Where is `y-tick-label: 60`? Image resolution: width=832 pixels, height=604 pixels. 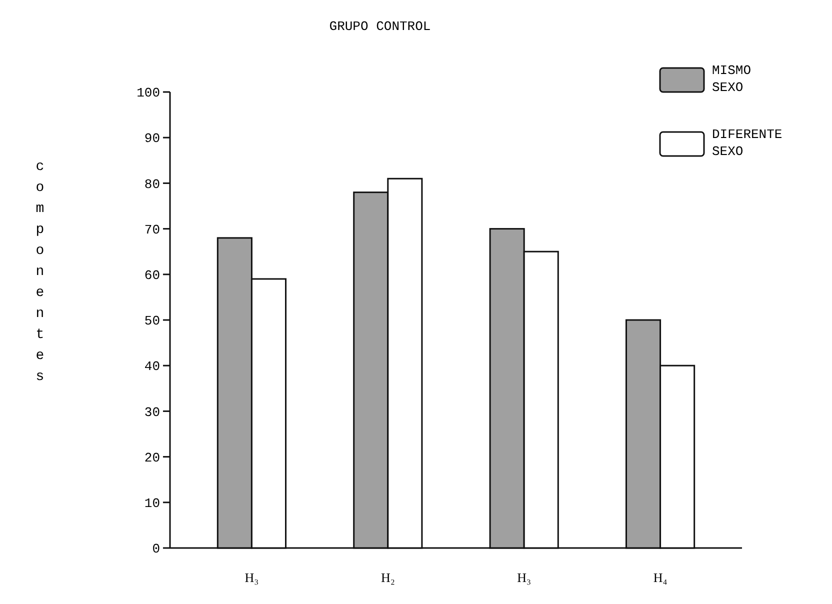
y-tick-label: 60 is located at coordinates (152, 275).